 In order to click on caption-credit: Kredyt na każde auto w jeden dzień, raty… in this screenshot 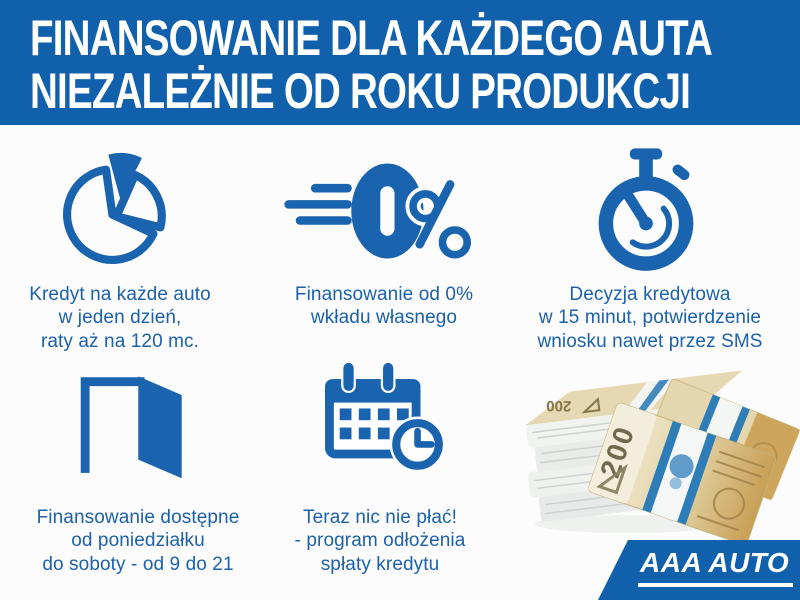, I will do `click(120, 318)`.